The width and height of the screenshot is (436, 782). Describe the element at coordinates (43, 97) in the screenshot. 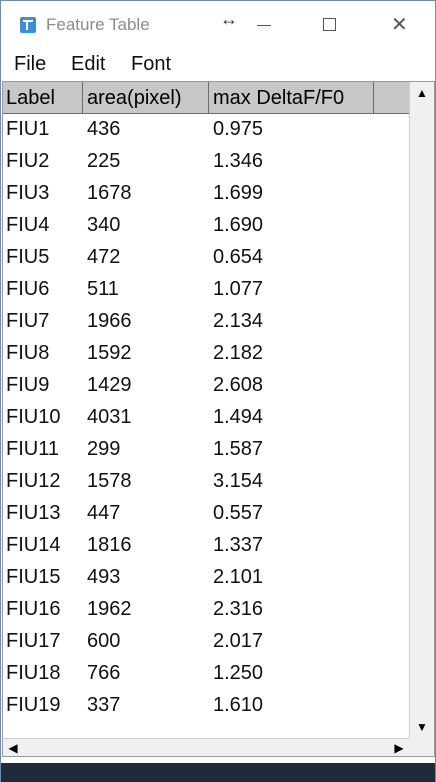

I see `column-header-label: Label` at that location.